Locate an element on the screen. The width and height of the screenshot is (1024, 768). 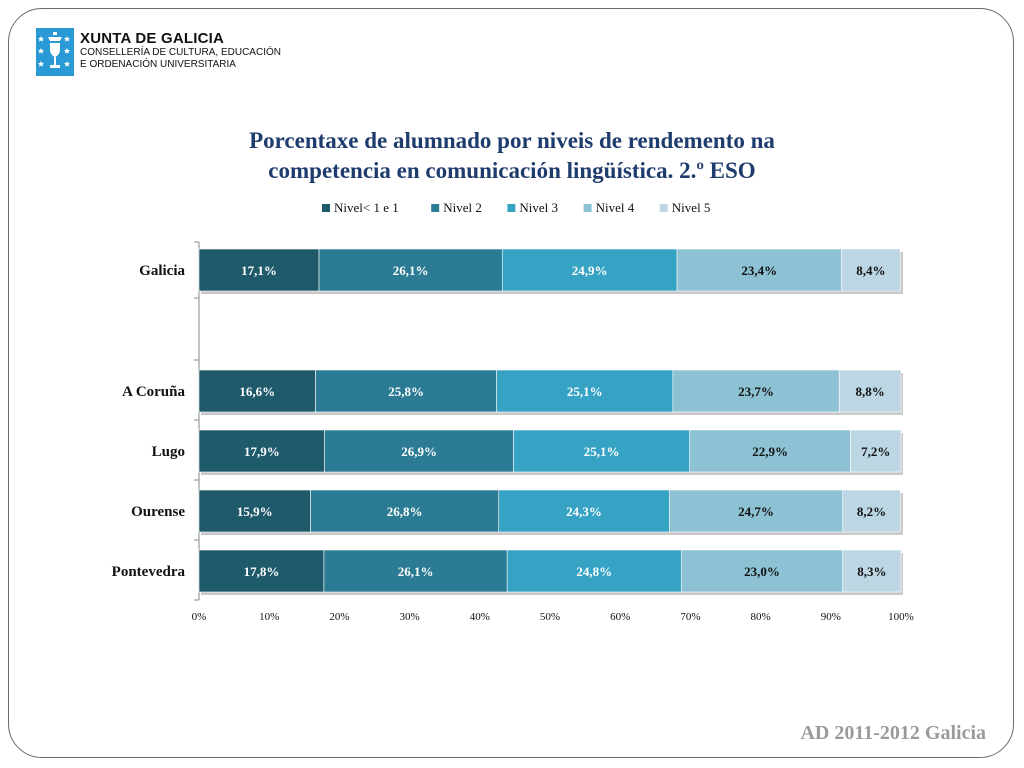
data-label: 8,8% is located at coordinates (869, 391).